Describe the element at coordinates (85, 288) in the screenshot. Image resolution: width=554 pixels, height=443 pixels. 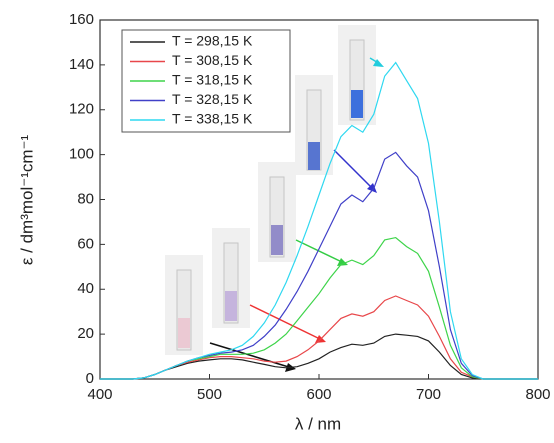
I see `y-tick-label: 40` at that location.